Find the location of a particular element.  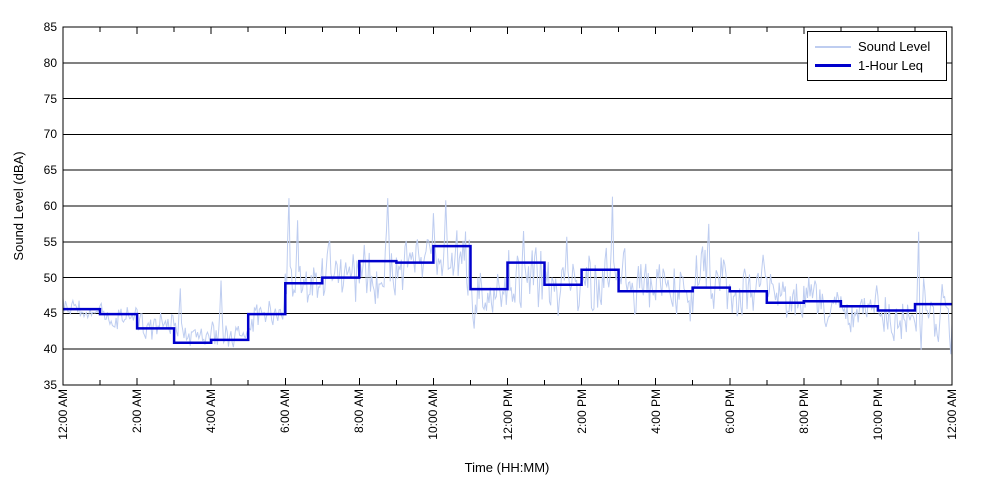

legend-label-sound-level: Sound Level is located at coordinates (894, 46).